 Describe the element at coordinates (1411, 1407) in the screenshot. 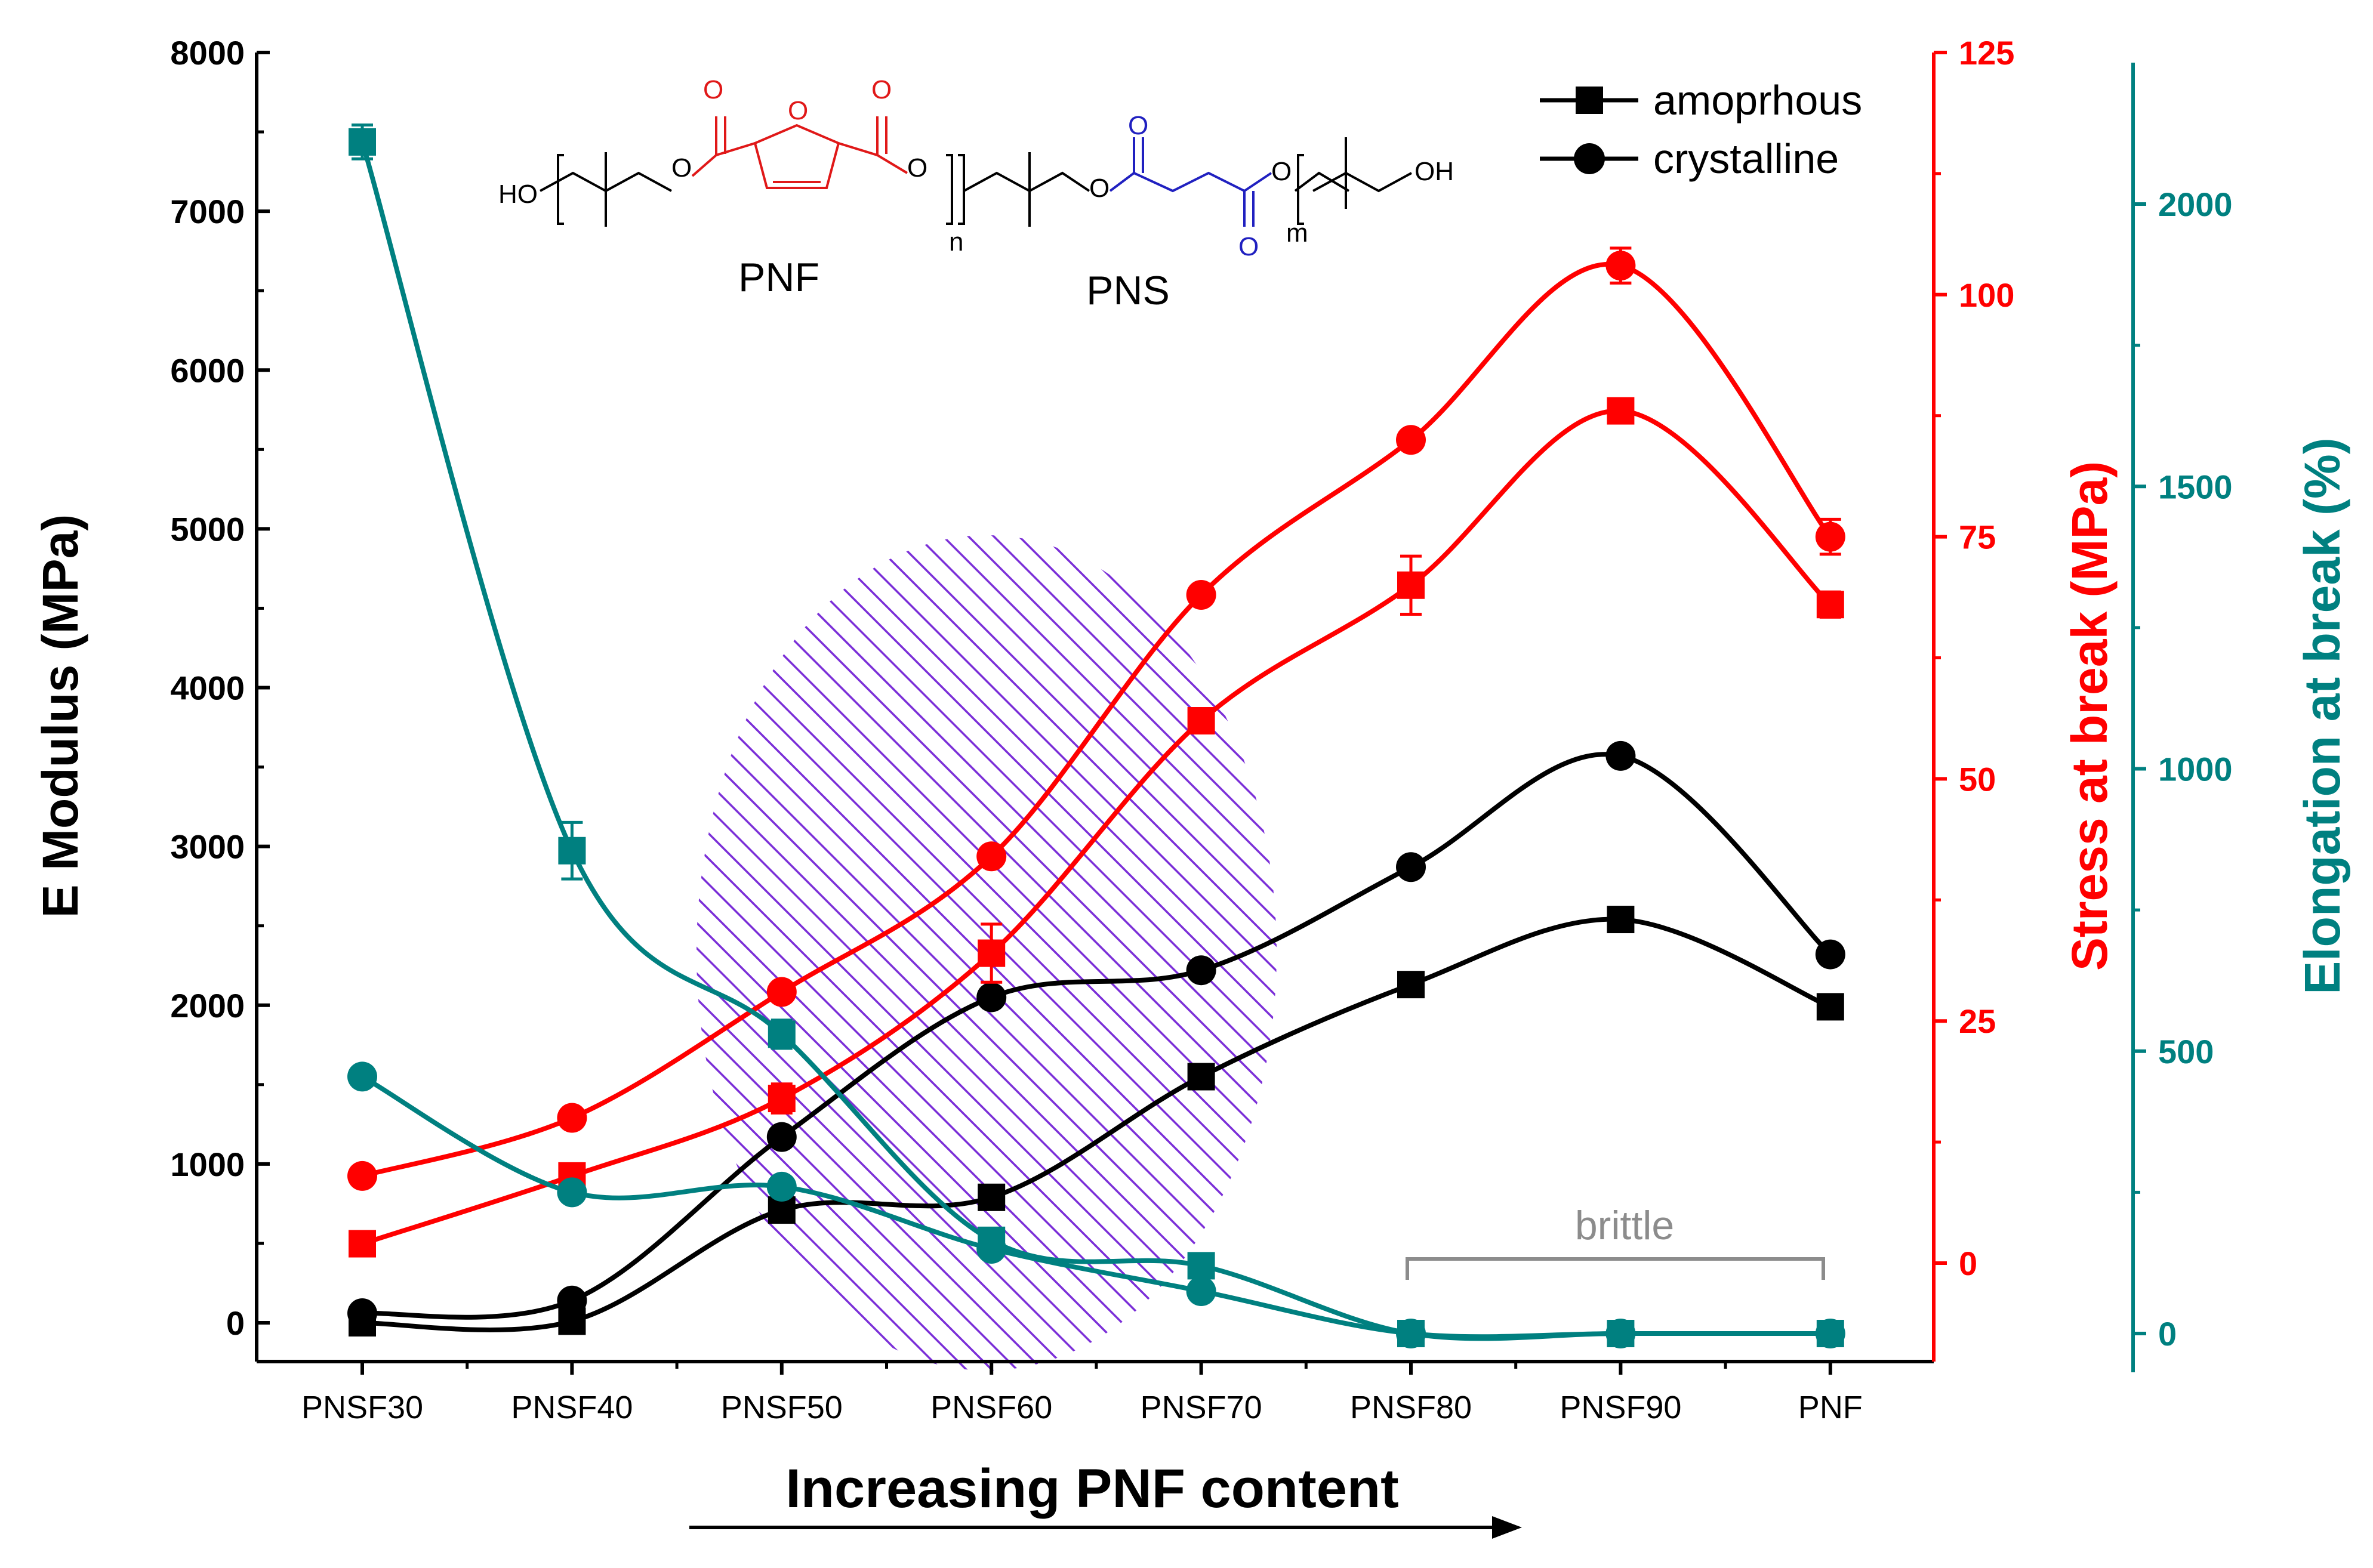

I see `x-tick-label: PNSF80` at that location.